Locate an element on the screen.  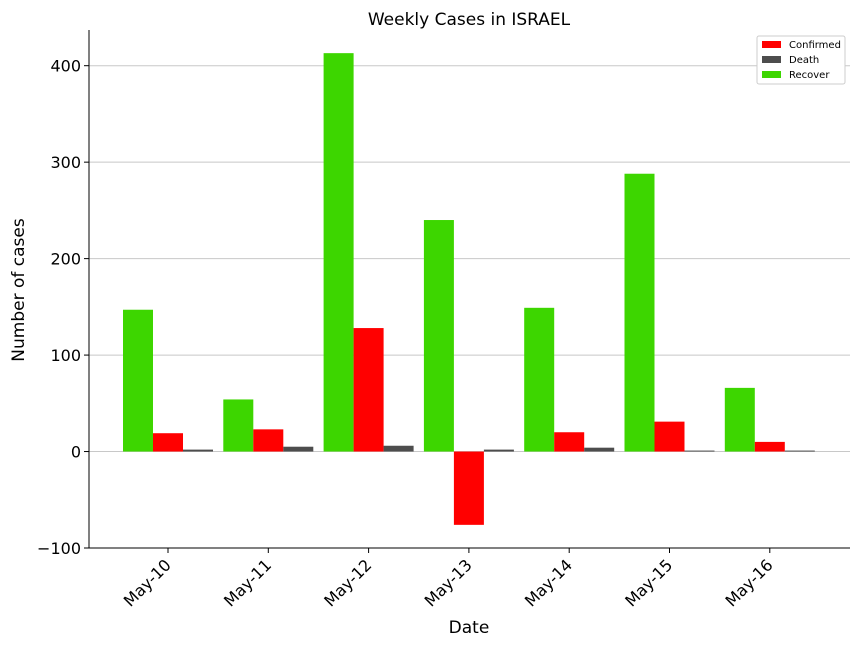
x-tick-label: May-15 is located at coordinates (648, 582).